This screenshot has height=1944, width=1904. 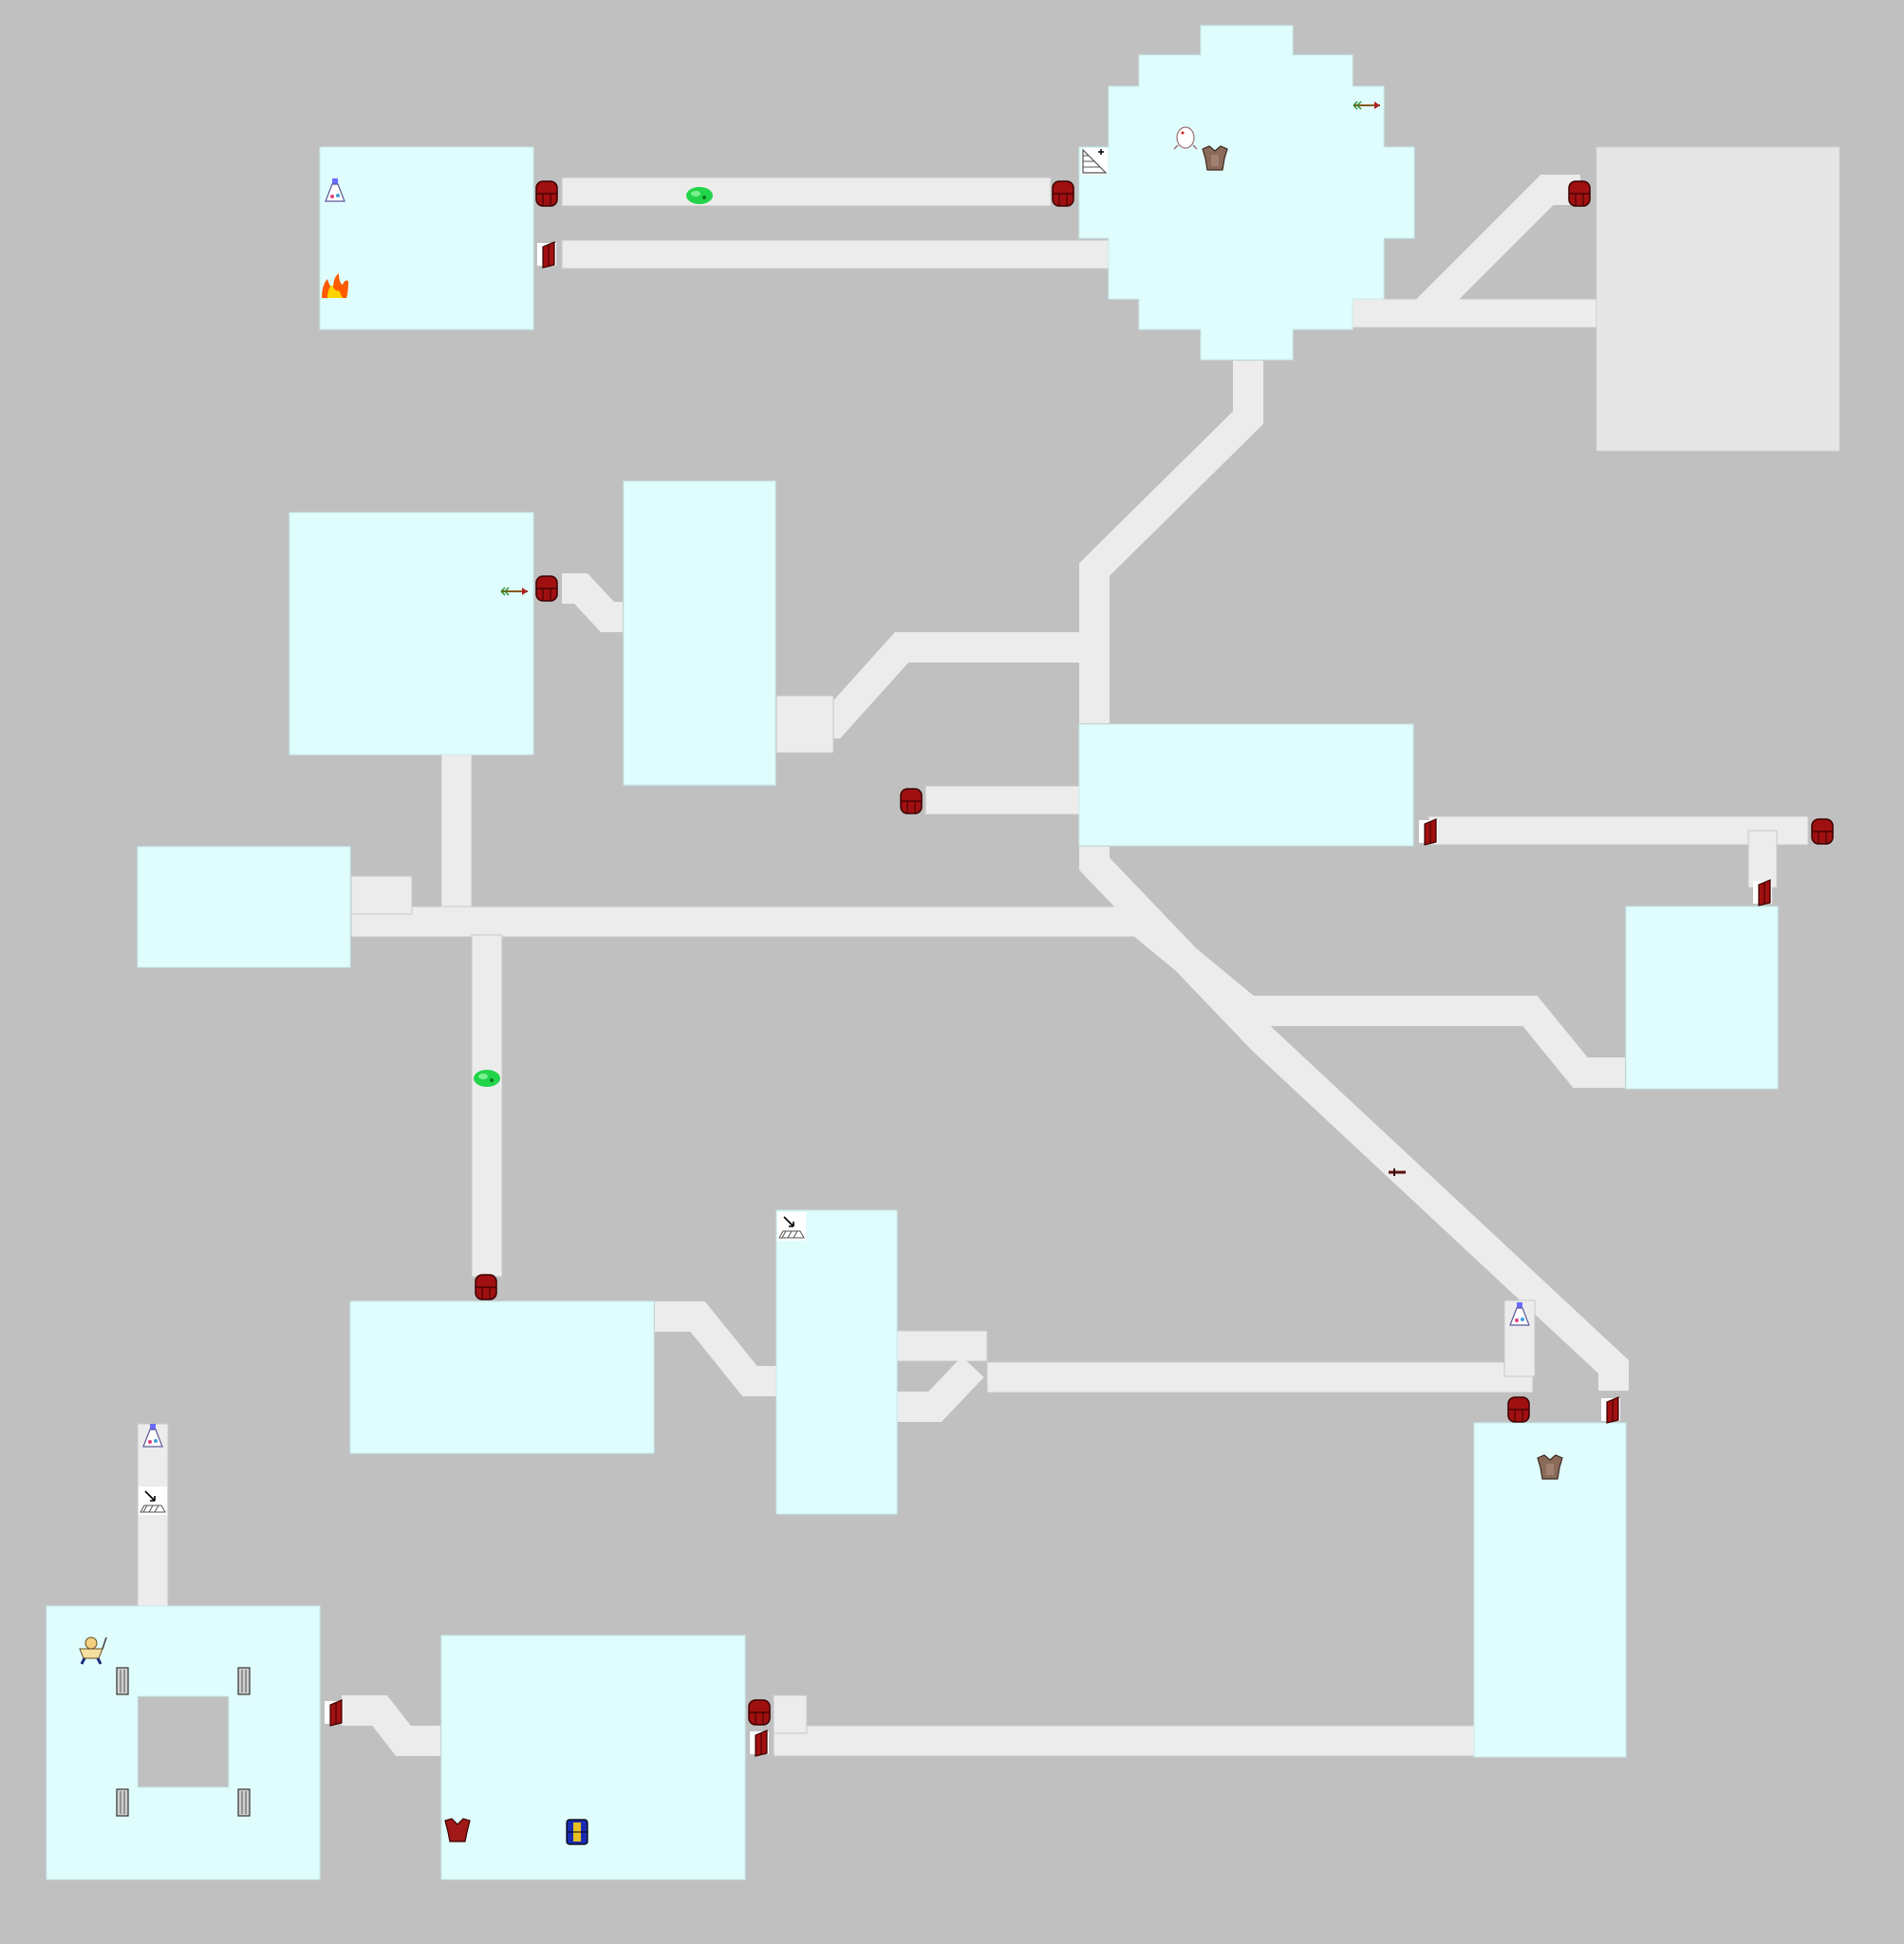 What do you see at coordinates (1246, 785) in the screenshot?
I see `room-mid-right` at bounding box center [1246, 785].